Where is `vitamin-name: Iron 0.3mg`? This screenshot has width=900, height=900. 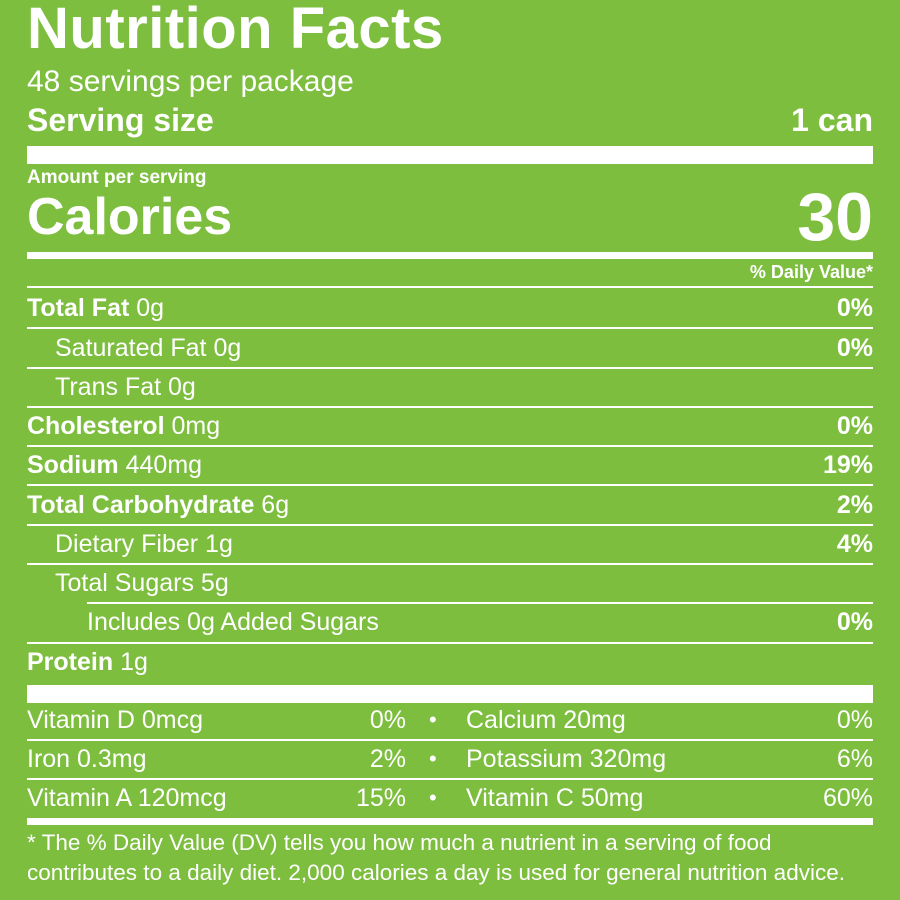
vitamin-name: Iron 0.3mg is located at coordinates (87, 759).